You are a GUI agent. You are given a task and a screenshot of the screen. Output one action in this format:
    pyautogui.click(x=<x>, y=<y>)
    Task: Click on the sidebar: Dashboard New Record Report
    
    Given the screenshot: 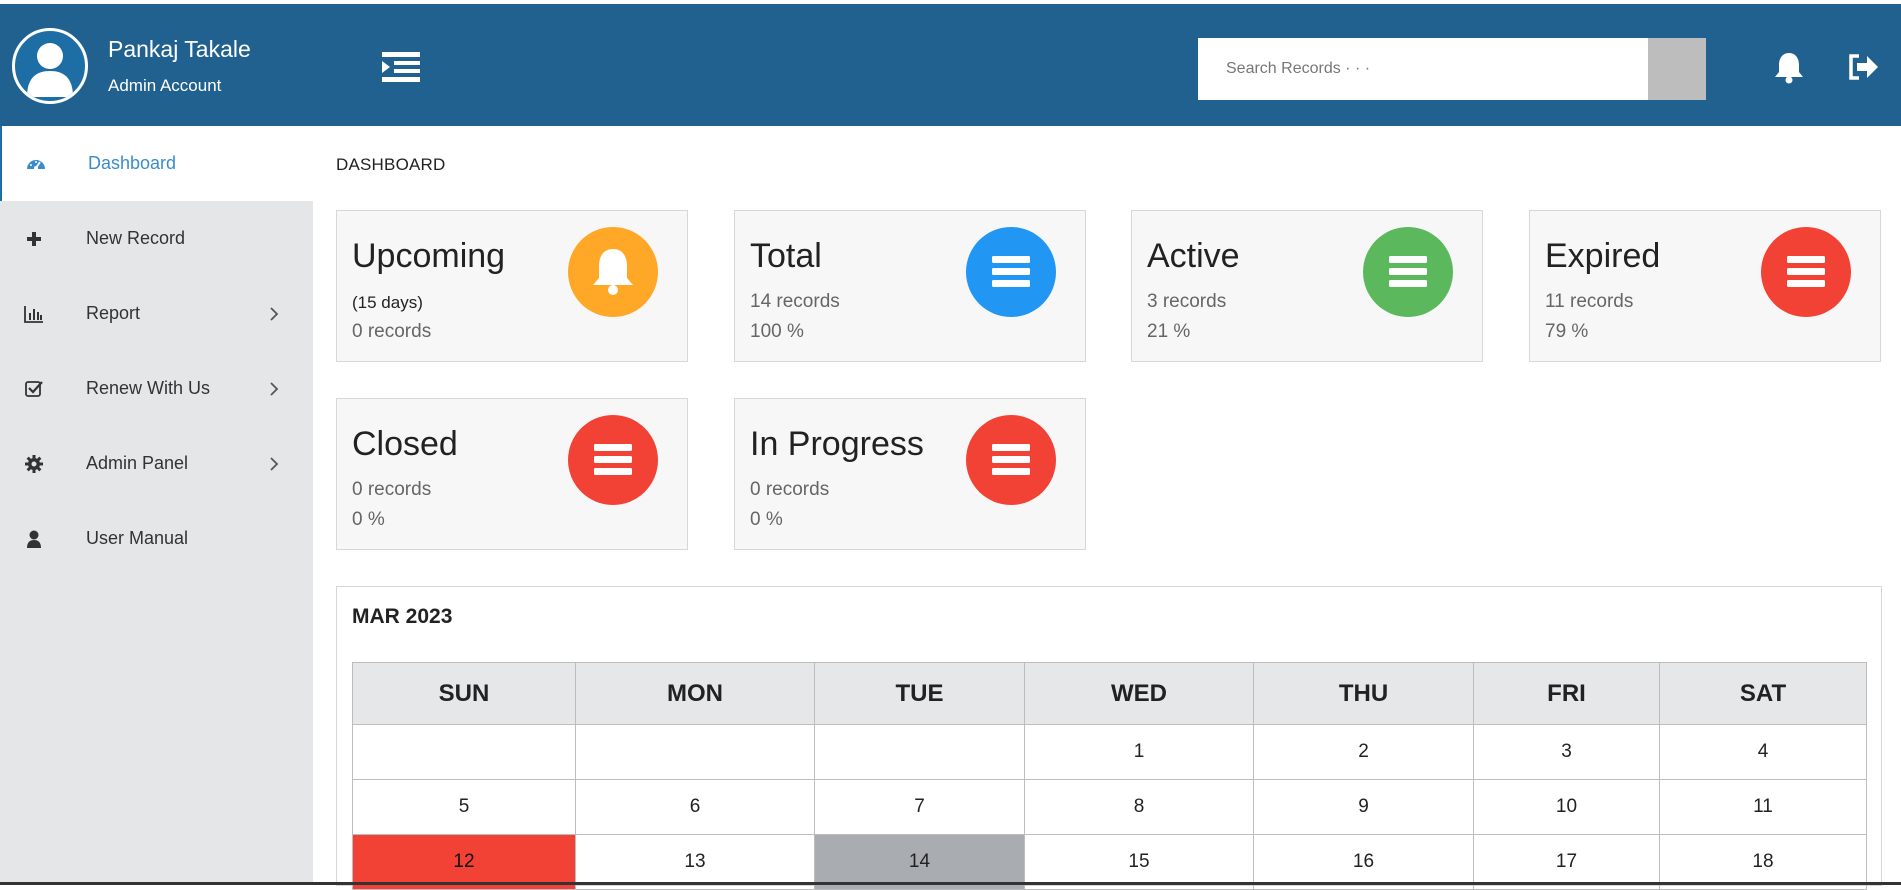 What is the action you would take?
    pyautogui.click(x=156, y=505)
    